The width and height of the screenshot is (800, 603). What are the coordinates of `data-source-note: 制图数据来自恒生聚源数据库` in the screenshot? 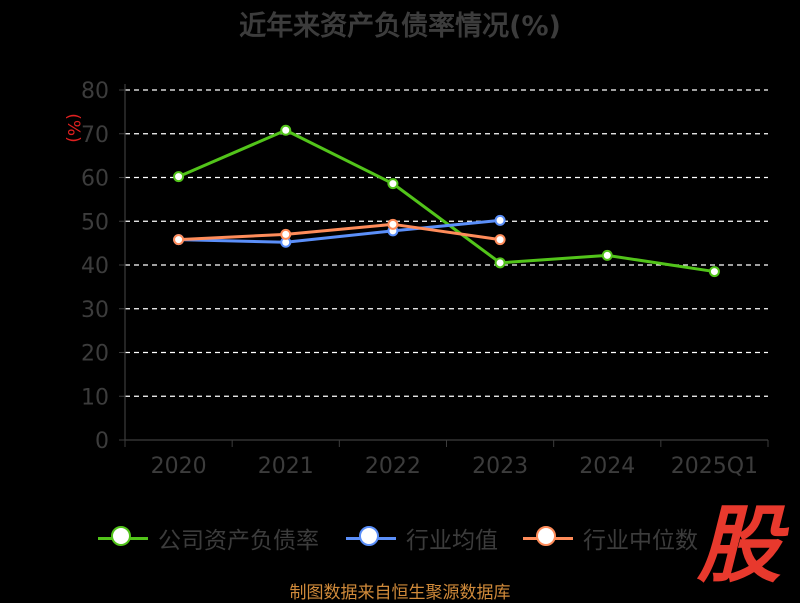 It's located at (400, 593).